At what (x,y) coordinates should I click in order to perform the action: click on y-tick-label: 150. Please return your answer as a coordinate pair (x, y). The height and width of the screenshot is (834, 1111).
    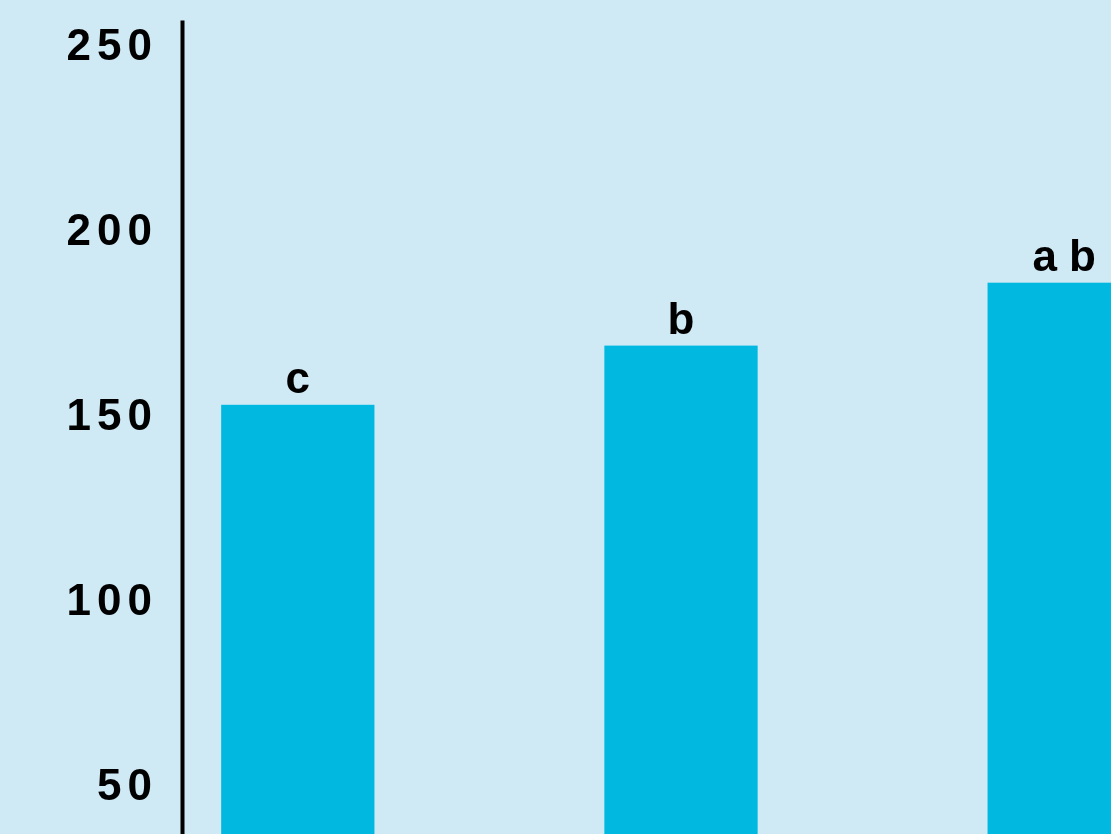
    Looking at the image, I should click on (112, 415).